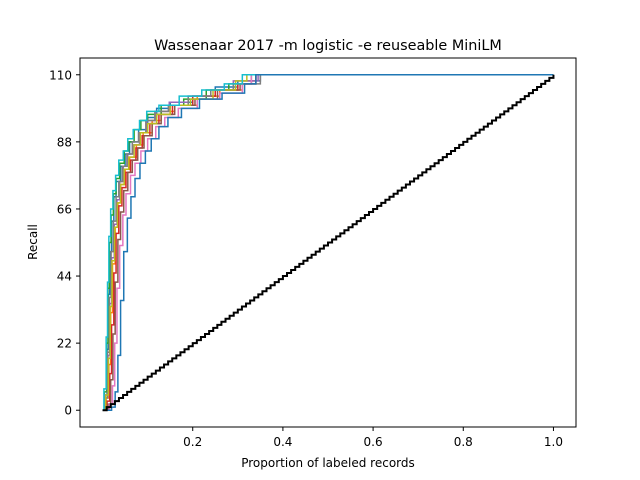  Describe the element at coordinates (328, 463) in the screenshot. I see `x-axis-label: Proportion of labeled records` at that location.